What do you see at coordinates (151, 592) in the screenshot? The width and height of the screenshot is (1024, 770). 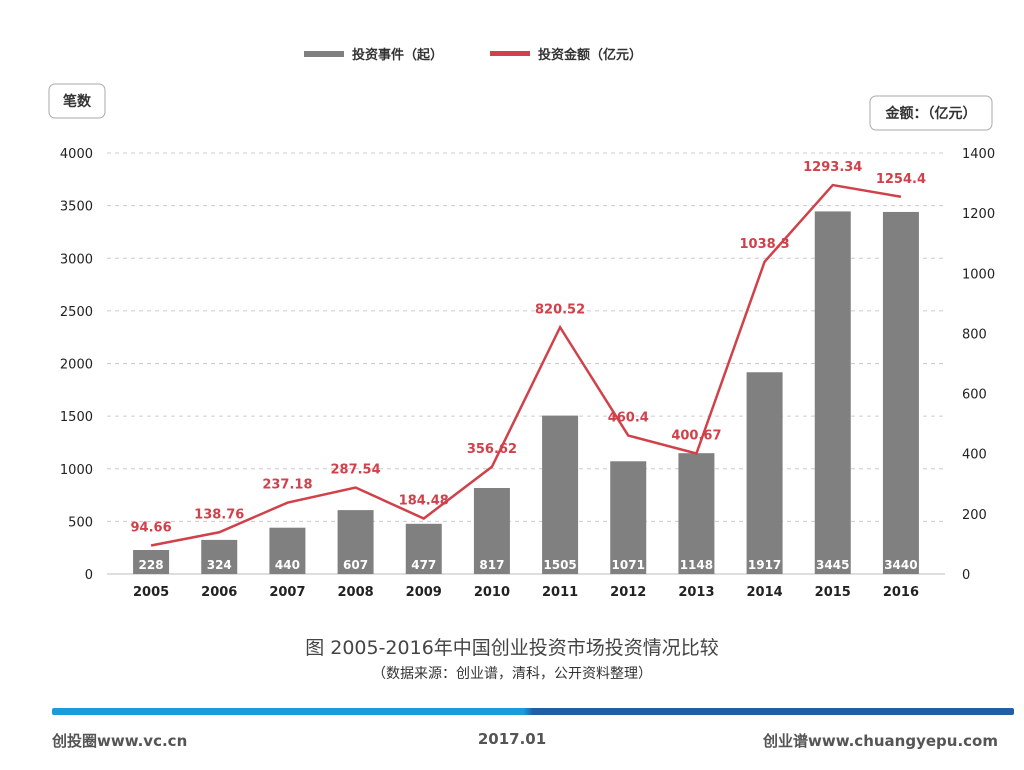 I see `x-tick-label: 2005` at bounding box center [151, 592].